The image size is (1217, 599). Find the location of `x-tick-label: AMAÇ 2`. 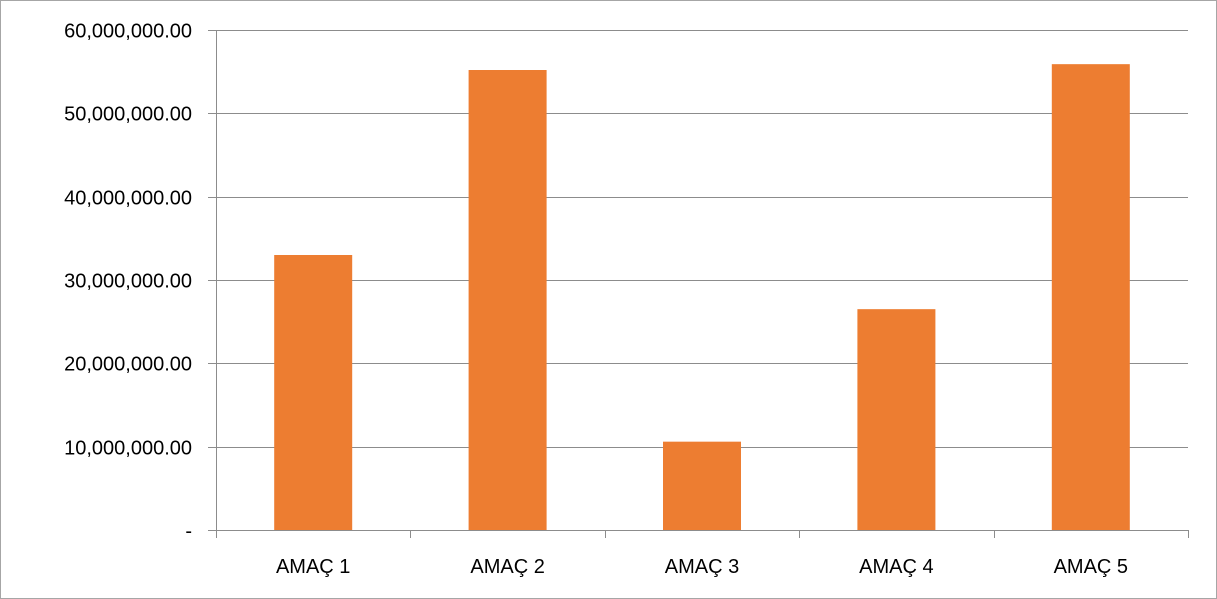

x-tick-label: AMAÇ 2 is located at coordinates (507, 567).